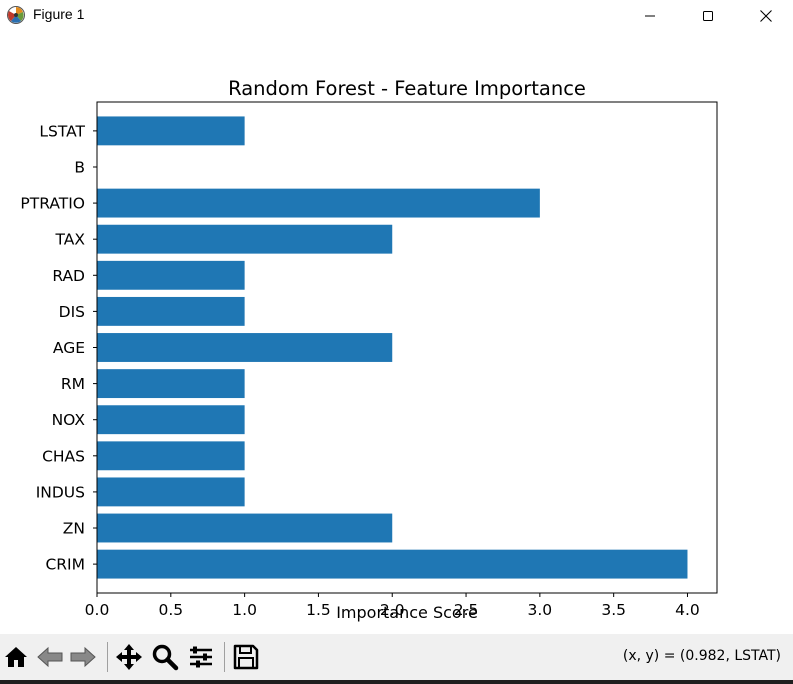  What do you see at coordinates (70, 240) in the screenshot?
I see `y-tick-label: TAX` at bounding box center [70, 240].